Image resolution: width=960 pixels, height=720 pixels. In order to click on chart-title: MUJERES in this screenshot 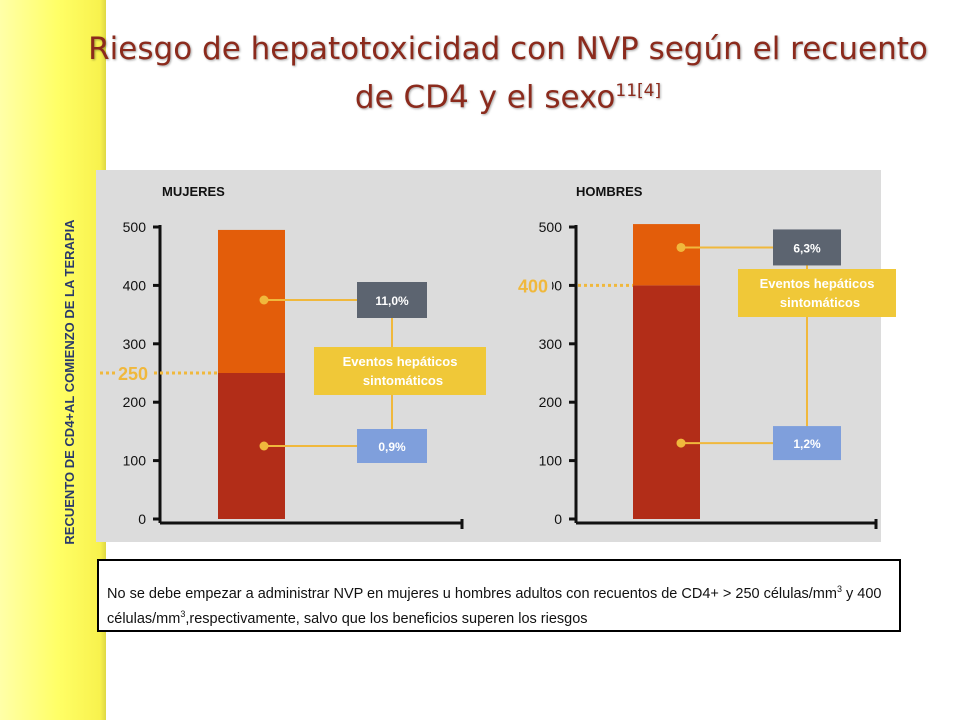, I will do `click(193, 191)`.